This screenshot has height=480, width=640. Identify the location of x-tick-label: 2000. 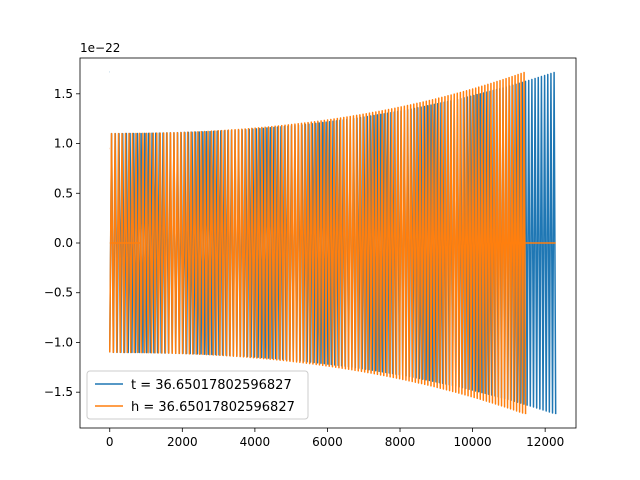
(182, 442).